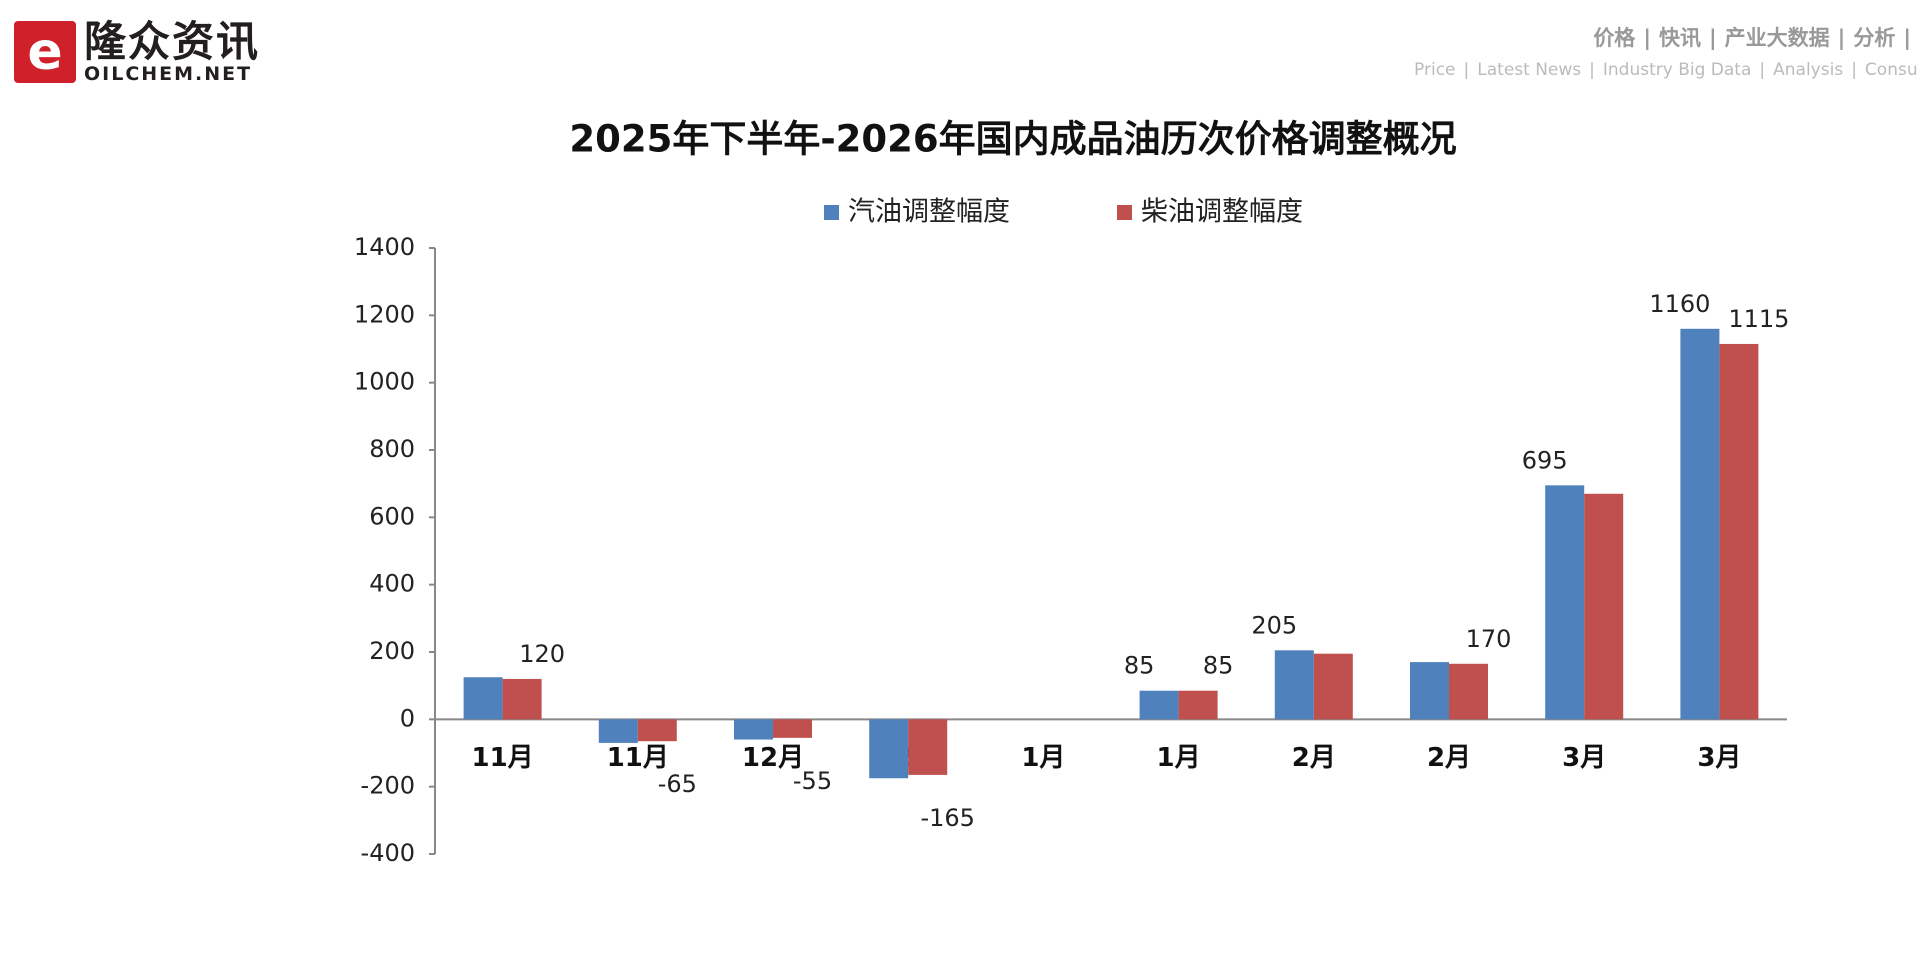  Describe the element at coordinates (542, 654) in the screenshot. I see `data-label: 120` at that location.